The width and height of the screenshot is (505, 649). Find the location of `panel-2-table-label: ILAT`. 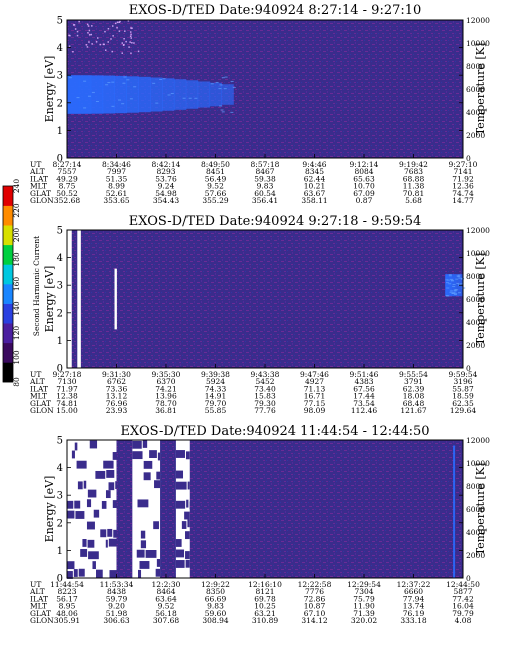

panel-2-table-label: ILAT is located at coordinates (39, 388).